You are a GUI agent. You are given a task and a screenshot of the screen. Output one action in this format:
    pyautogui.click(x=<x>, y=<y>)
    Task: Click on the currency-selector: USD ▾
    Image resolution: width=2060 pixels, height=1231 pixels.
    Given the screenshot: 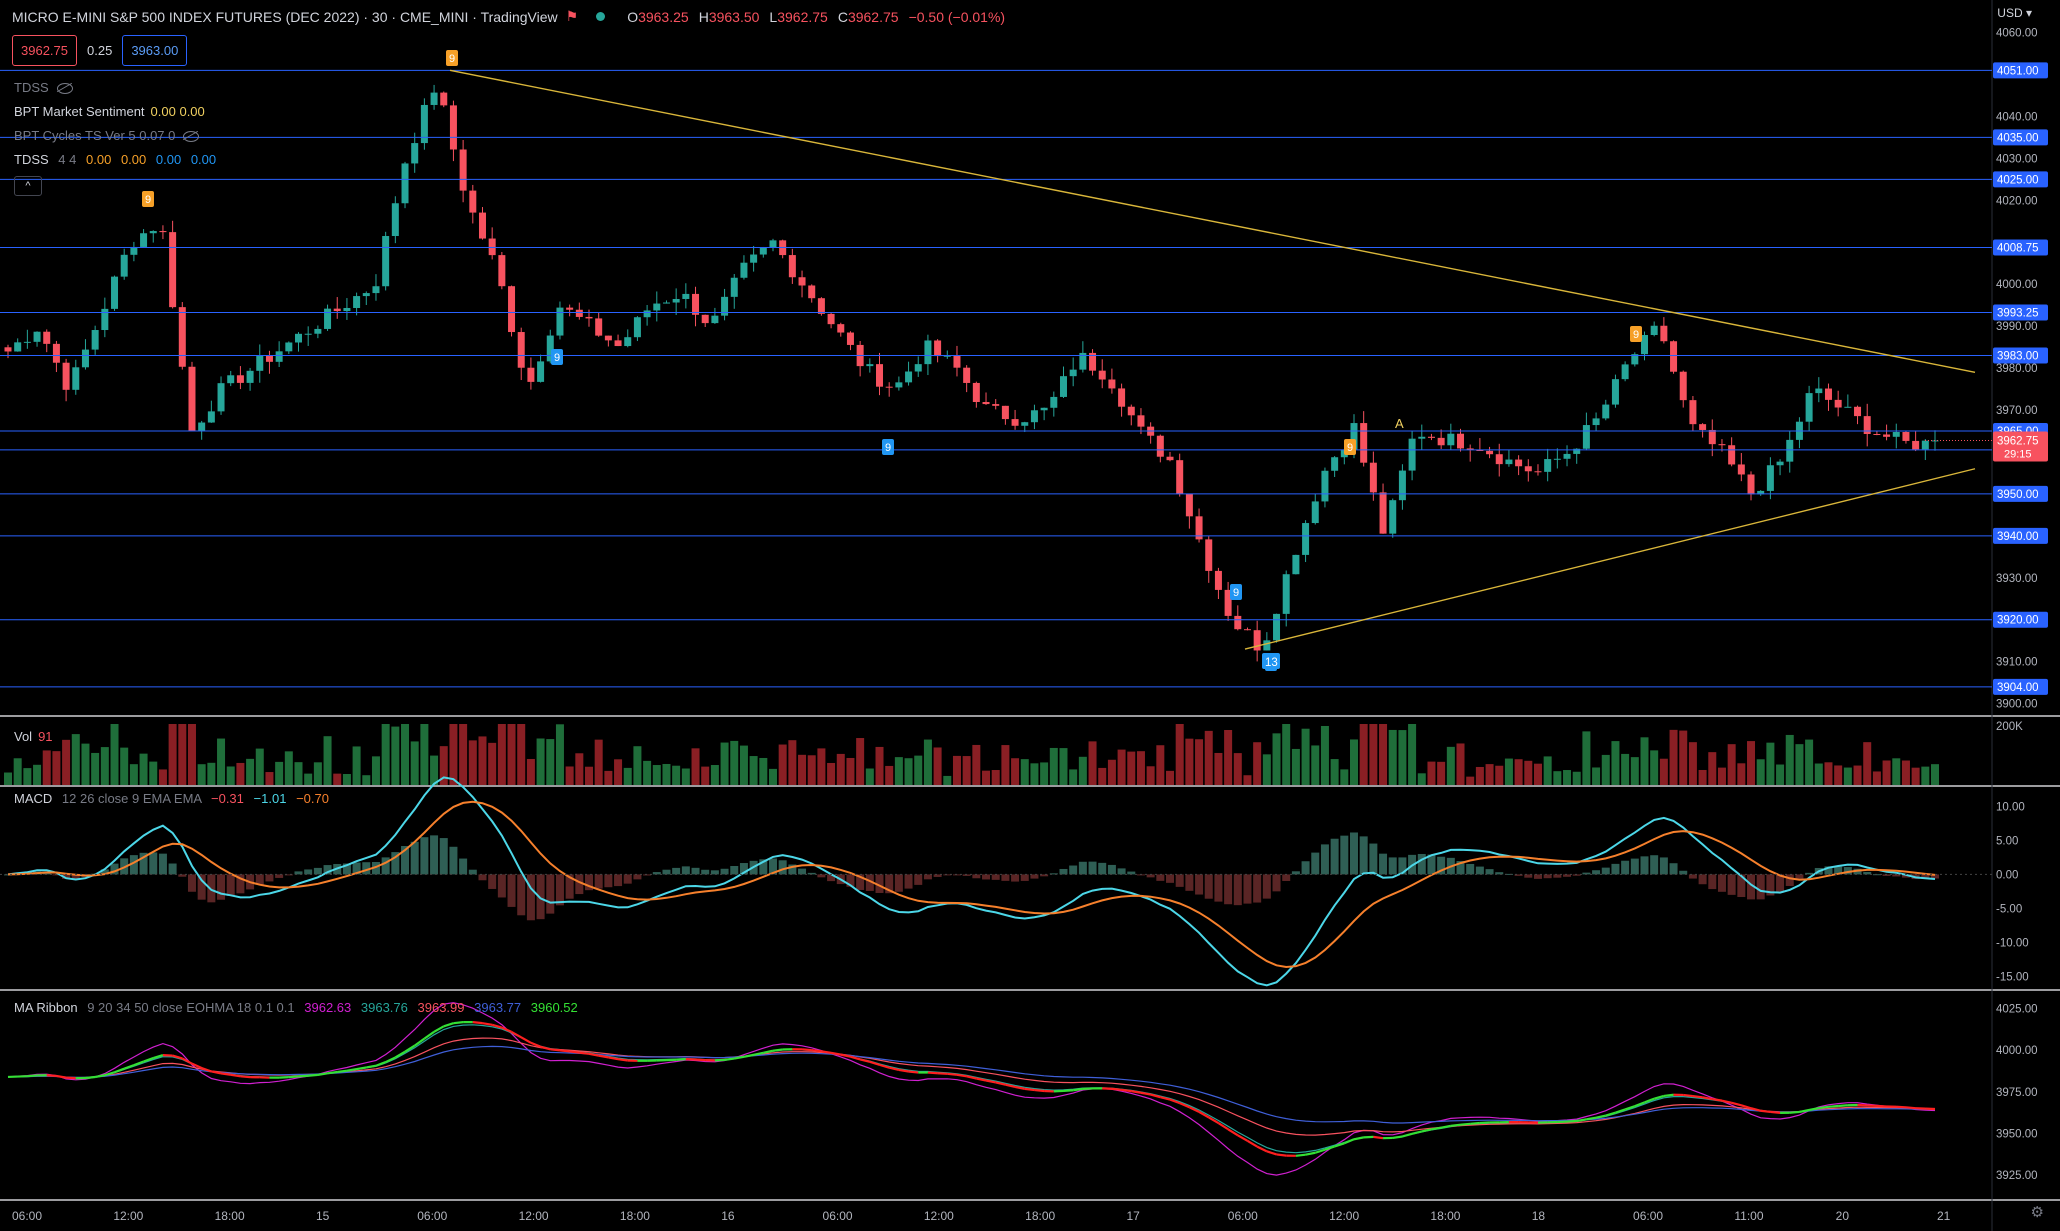 What is the action you would take?
    pyautogui.click(x=2014, y=13)
    